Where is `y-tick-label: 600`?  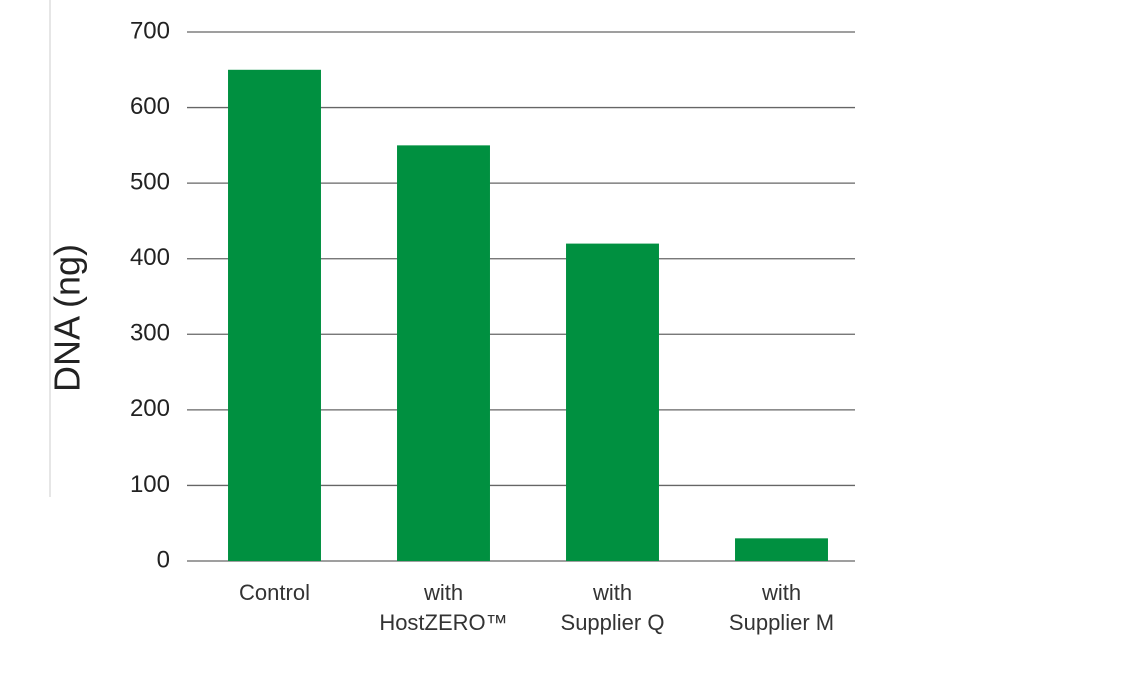
y-tick-label: 600 is located at coordinates (150, 106).